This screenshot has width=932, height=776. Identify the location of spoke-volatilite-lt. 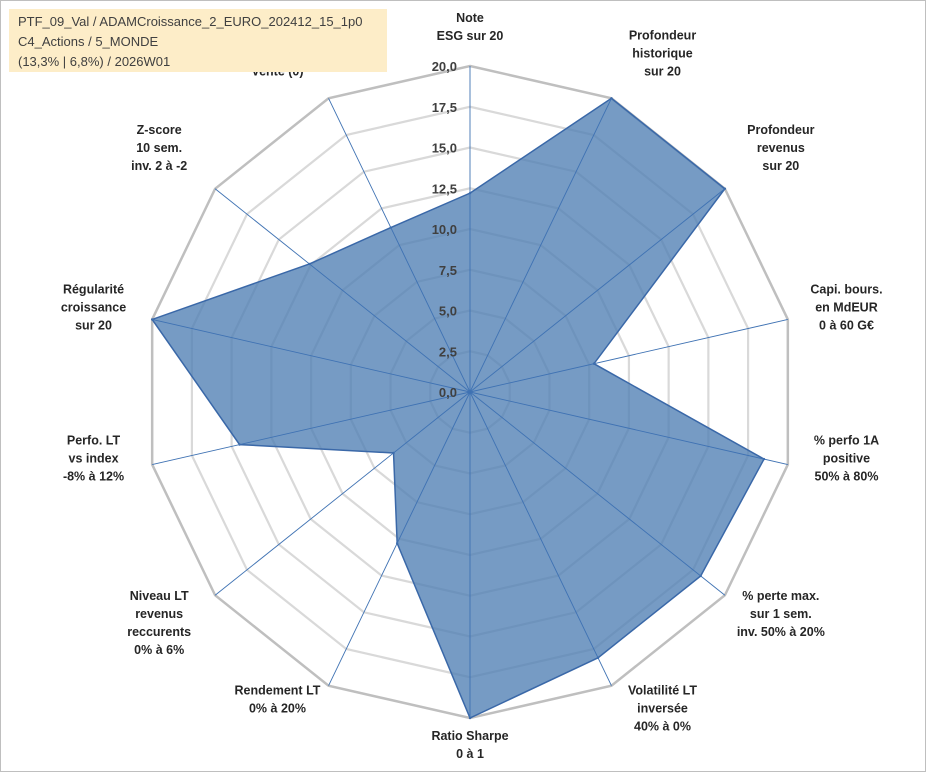
(540, 538).